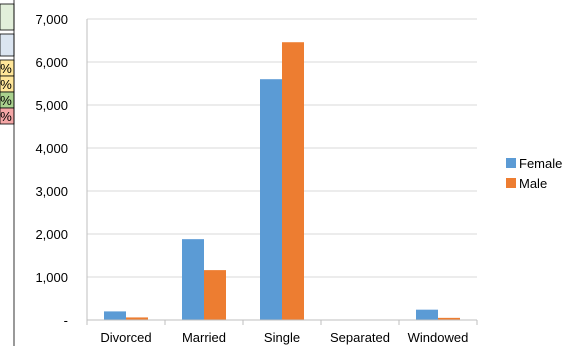 The height and width of the screenshot is (346, 574). What do you see at coordinates (271, 199) in the screenshot?
I see `bar-female-single` at bounding box center [271, 199].